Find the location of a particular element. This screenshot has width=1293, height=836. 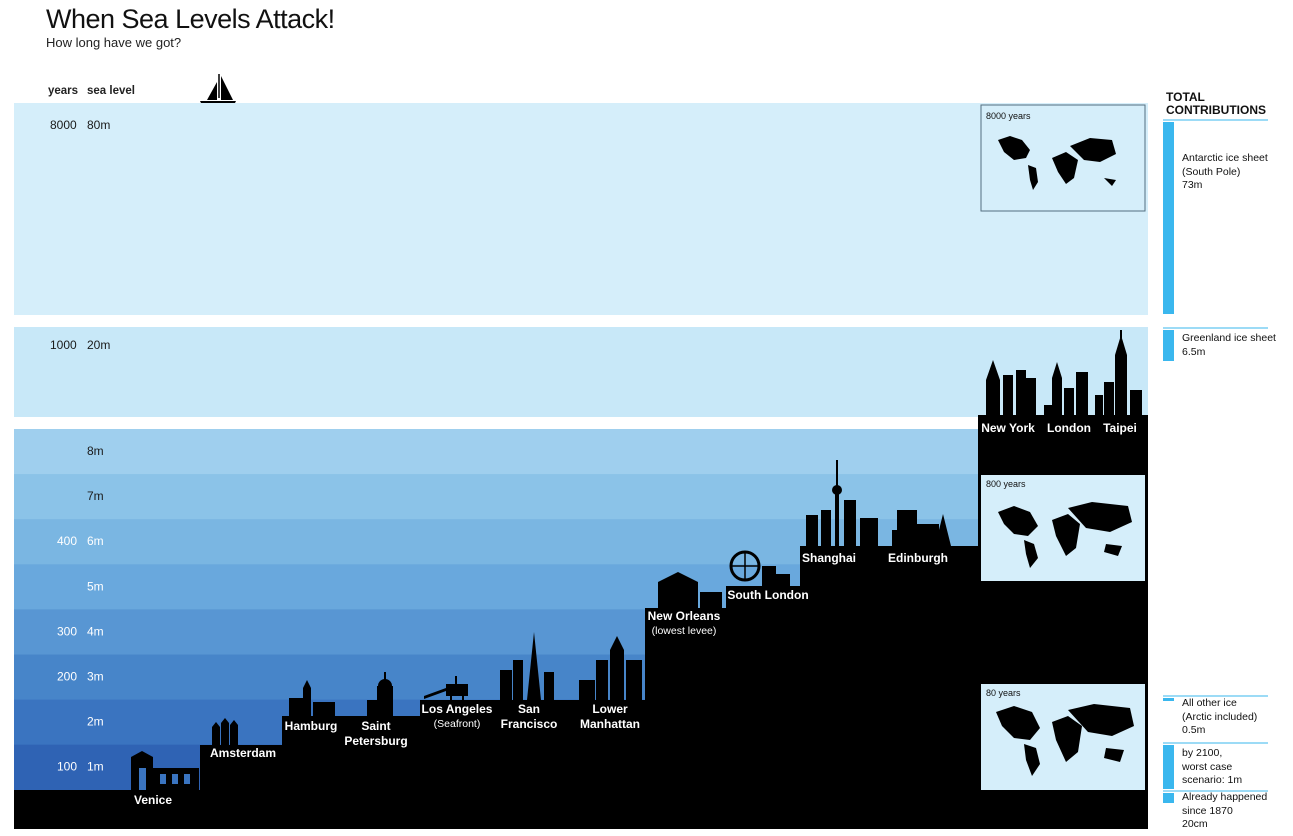

sea-level-column-header: sea level is located at coordinates (111, 91).